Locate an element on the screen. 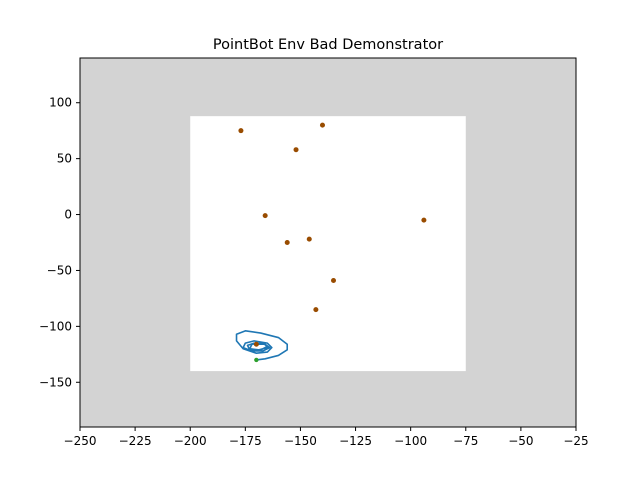 The width and height of the screenshot is (640, 480). x-tick-label: −250 is located at coordinates (80, 441).